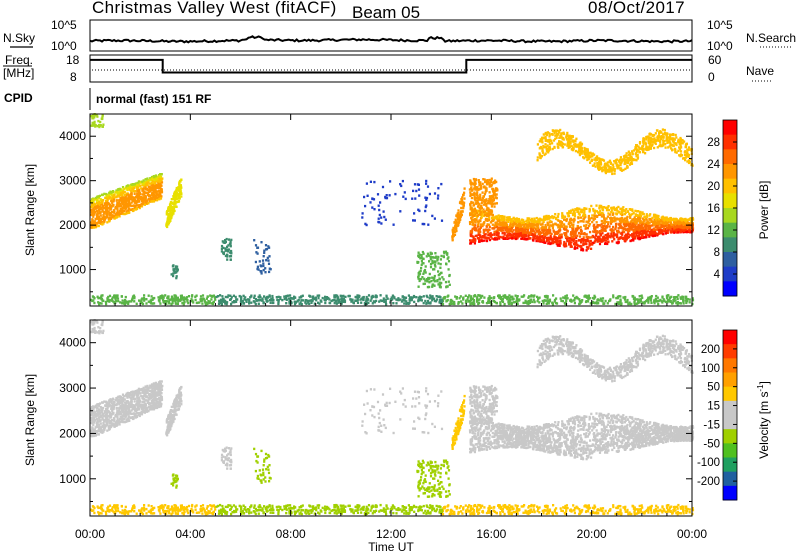 This screenshot has height=554, width=800. Describe the element at coordinates (771, 38) in the screenshot. I see `nsearch-label: N.Search` at that location.